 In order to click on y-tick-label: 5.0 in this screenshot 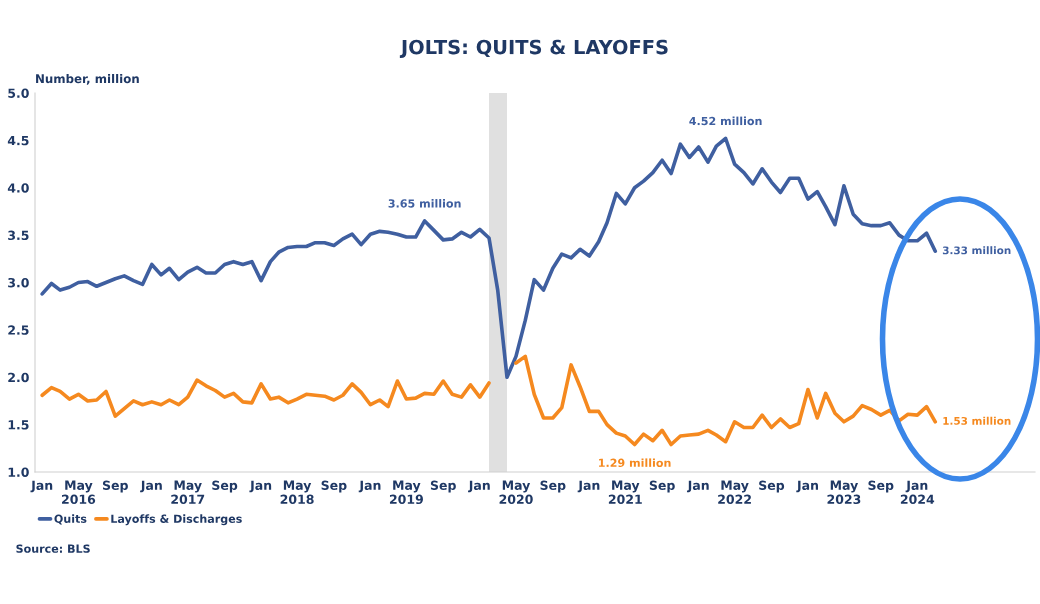, I will do `click(18, 93)`.